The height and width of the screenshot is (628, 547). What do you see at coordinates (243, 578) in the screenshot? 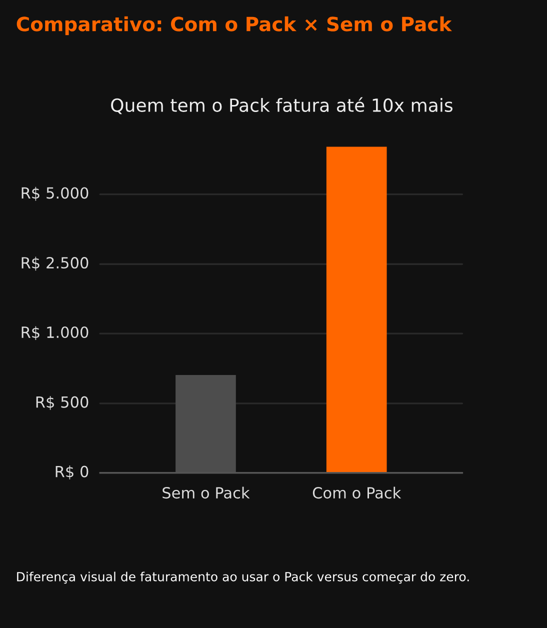
I see `text: Diferença visual de faturamento ao usar o Pack versus começar do zero.` at bounding box center [243, 578].